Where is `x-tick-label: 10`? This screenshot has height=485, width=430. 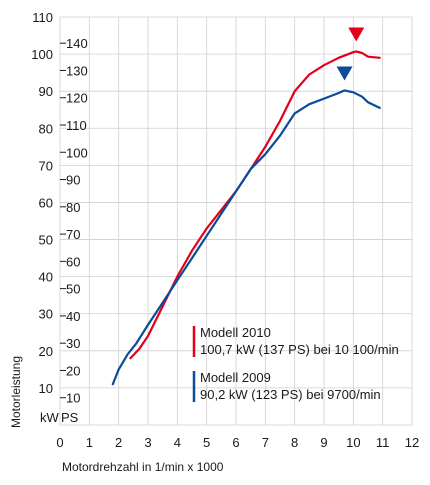 x-tick-label: 10 is located at coordinates (353, 442).